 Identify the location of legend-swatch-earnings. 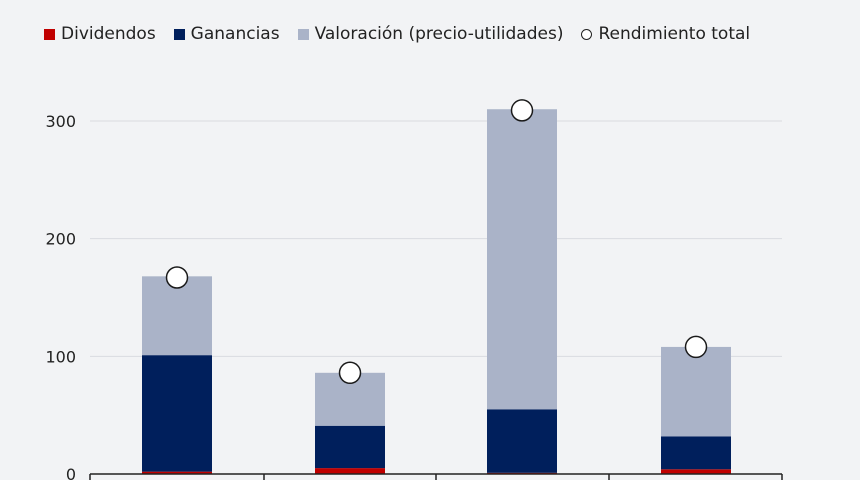
(179, 34).